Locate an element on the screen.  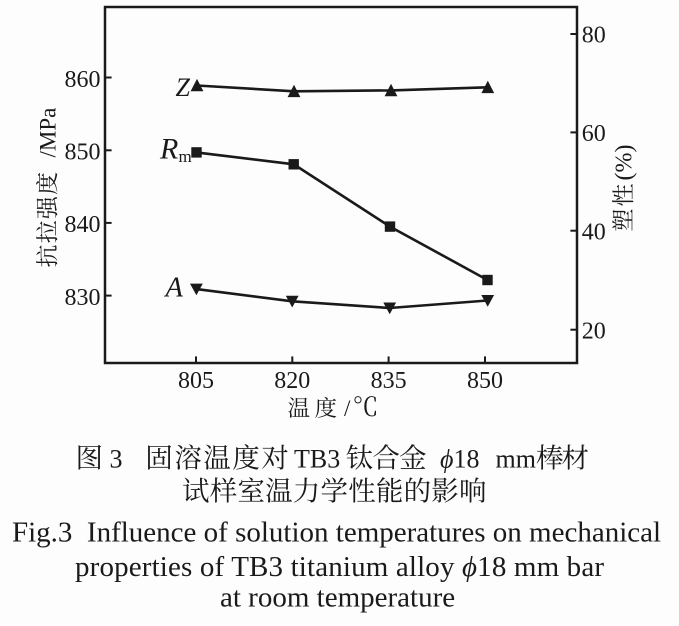
svg-text: 60 is located at coordinates (594, 134).